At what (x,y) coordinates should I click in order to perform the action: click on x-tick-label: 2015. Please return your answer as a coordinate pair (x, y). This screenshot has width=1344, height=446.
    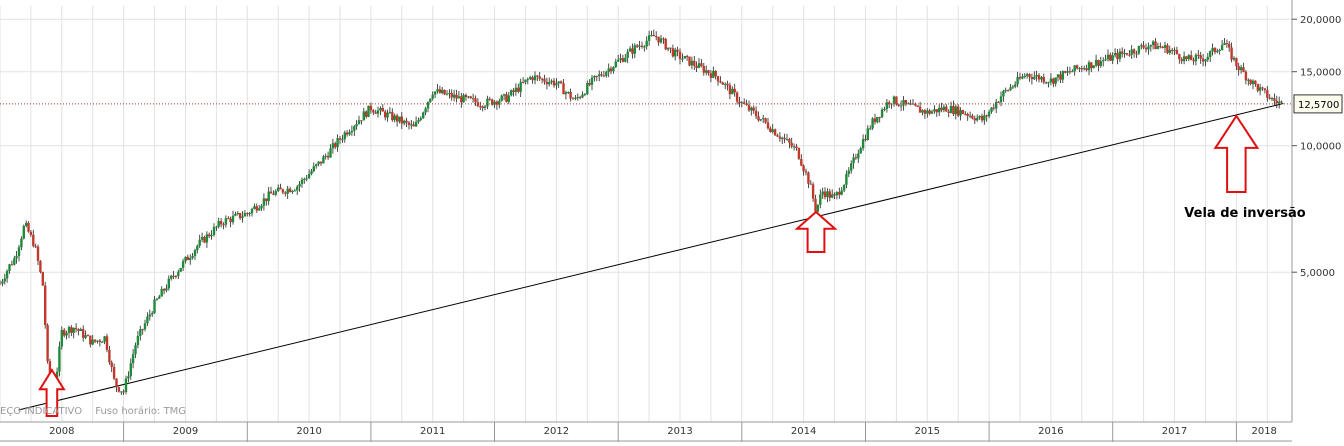
    Looking at the image, I should click on (927, 431).